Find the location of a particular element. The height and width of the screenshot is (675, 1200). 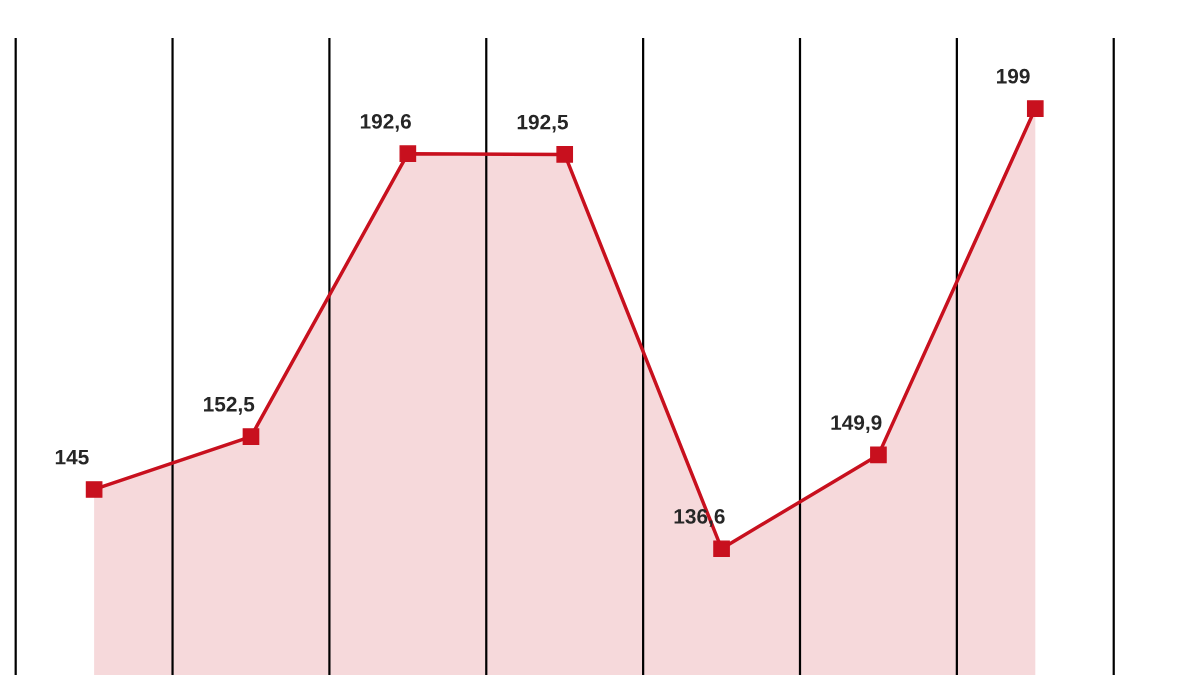

data-label: 149,9 is located at coordinates (856, 424).